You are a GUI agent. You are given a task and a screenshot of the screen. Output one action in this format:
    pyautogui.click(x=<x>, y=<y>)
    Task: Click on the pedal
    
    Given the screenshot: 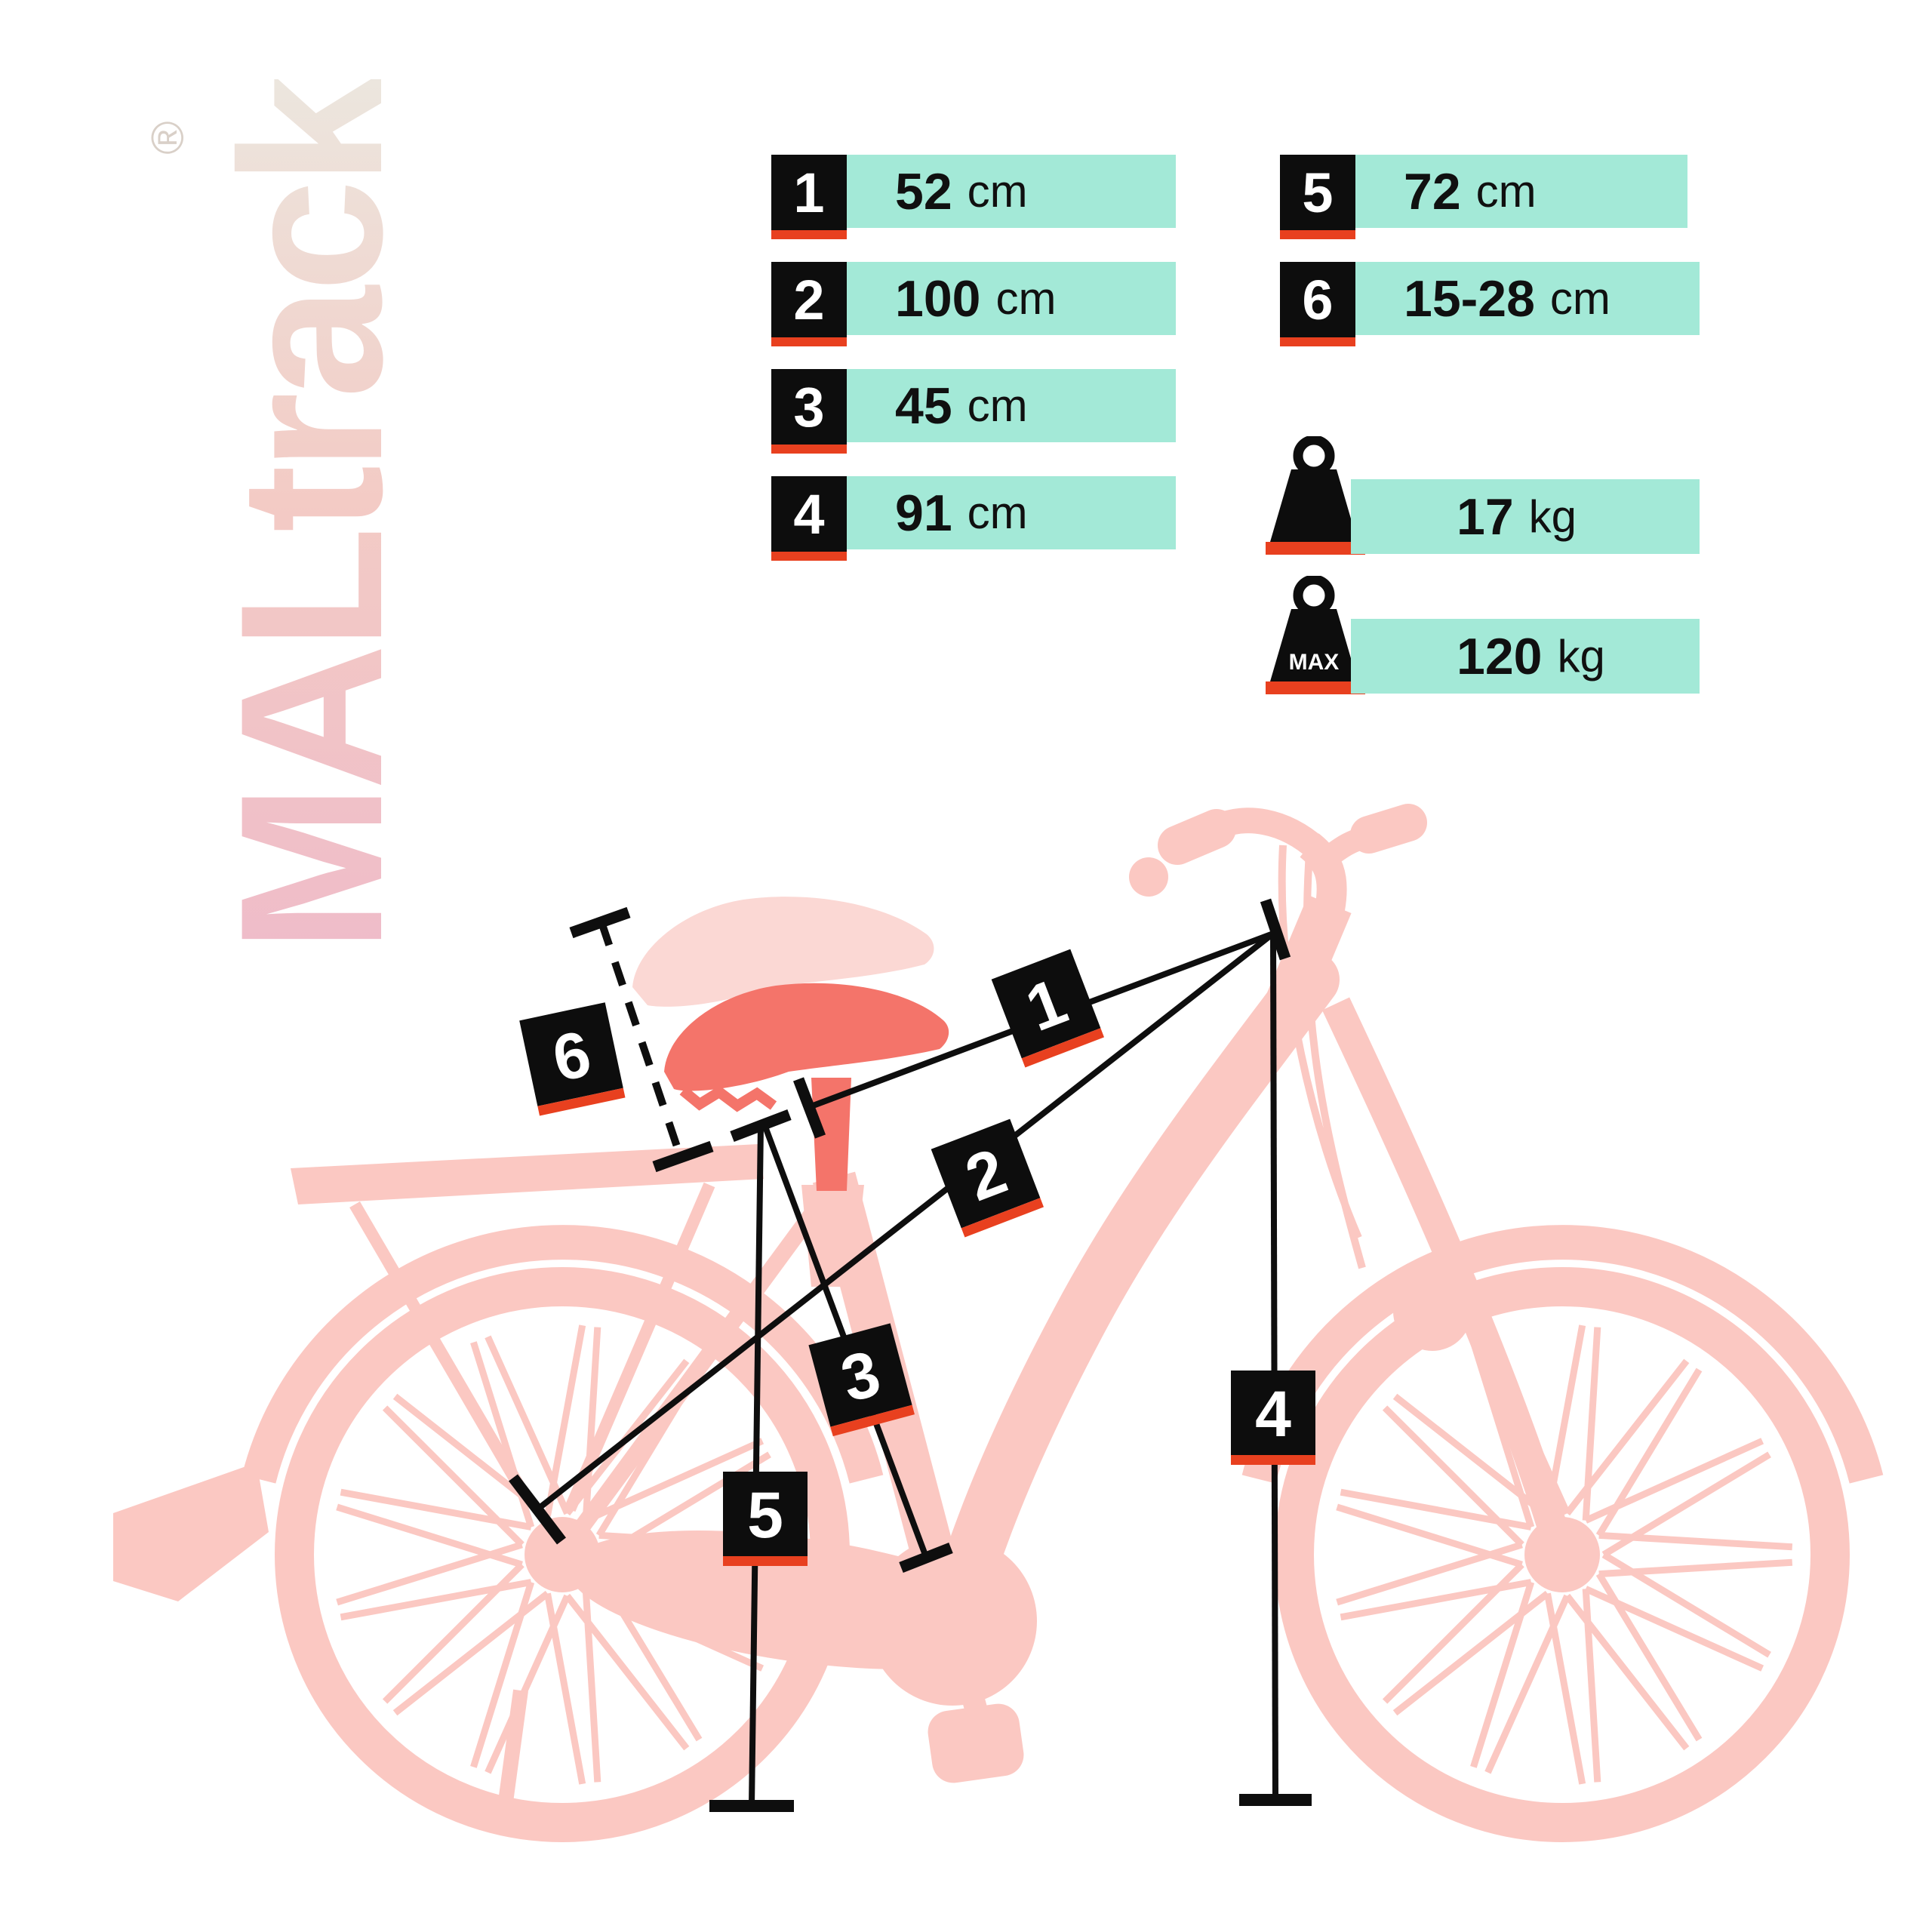 What is the action you would take?
    pyautogui.click(x=976, y=1743)
    